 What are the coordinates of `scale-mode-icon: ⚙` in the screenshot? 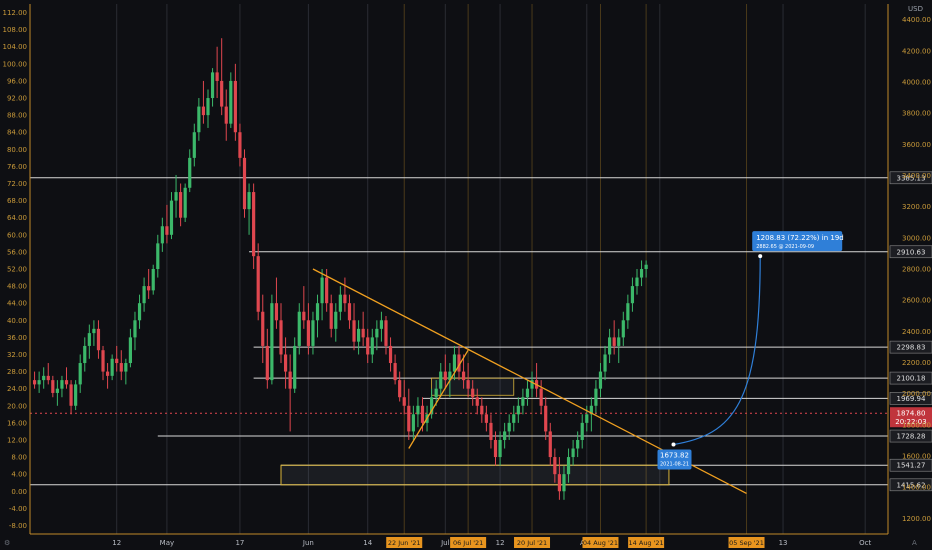 It's located at (7, 543).